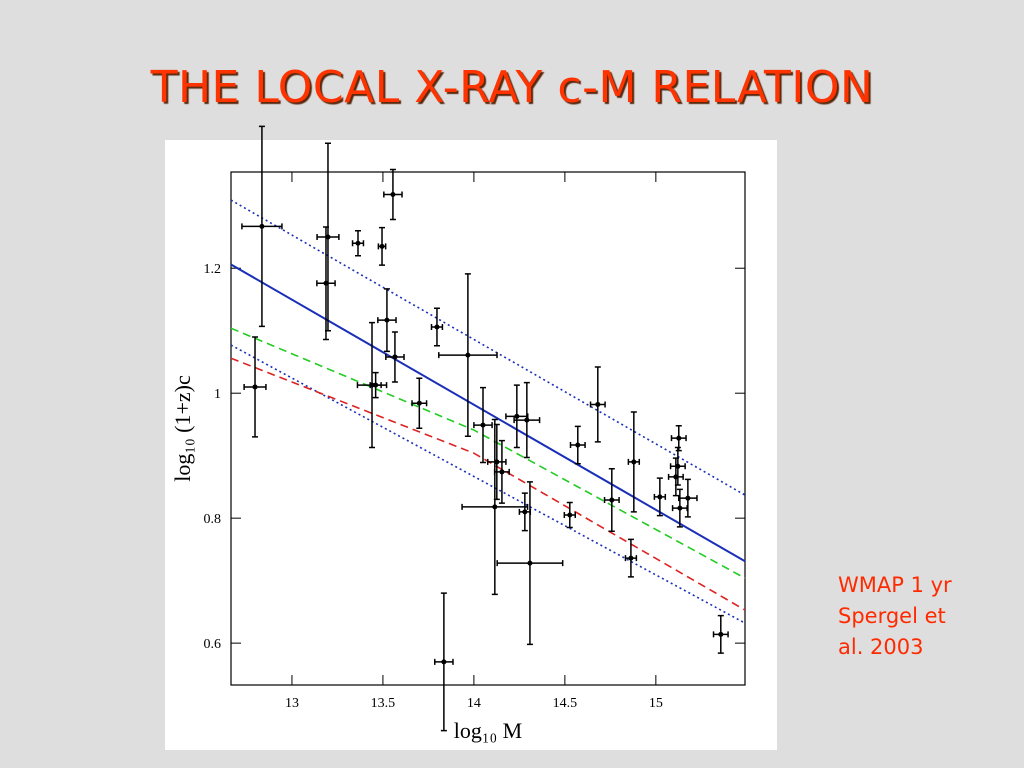 The height and width of the screenshot is (768, 1024). What do you see at coordinates (474, 703) in the screenshot?
I see `x-tick-label: 14` at bounding box center [474, 703].